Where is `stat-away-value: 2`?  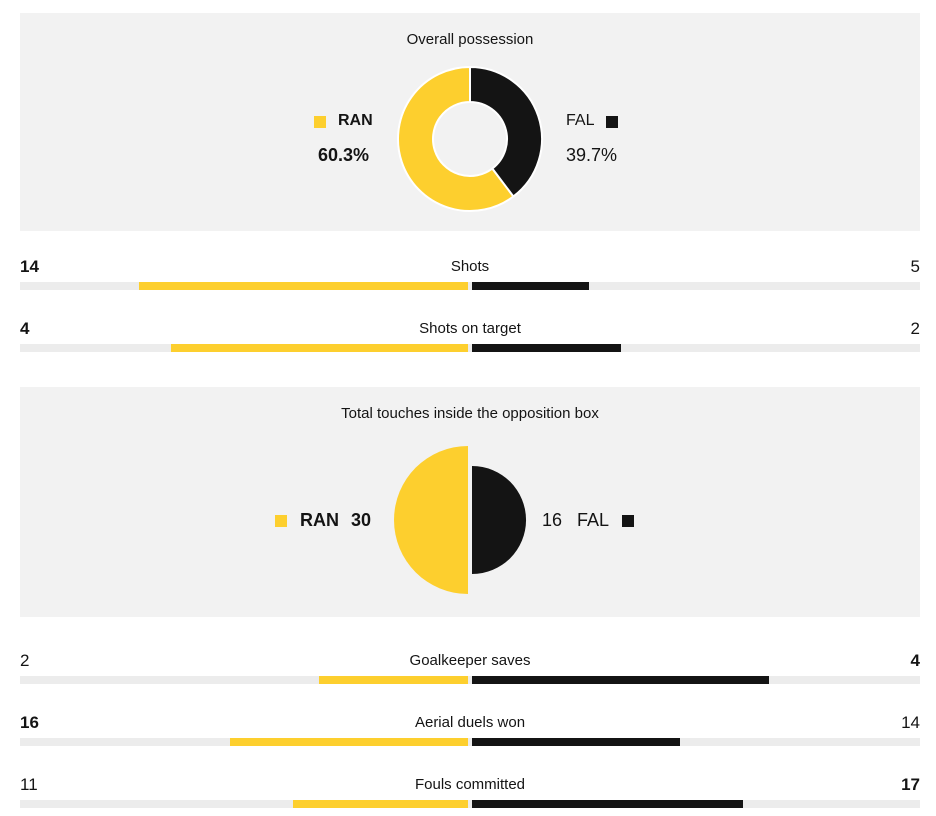
stat-away-value: 2 is located at coordinates (915, 328).